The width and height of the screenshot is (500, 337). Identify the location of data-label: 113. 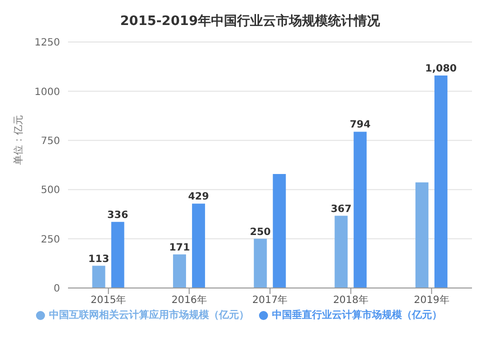
(99, 259).